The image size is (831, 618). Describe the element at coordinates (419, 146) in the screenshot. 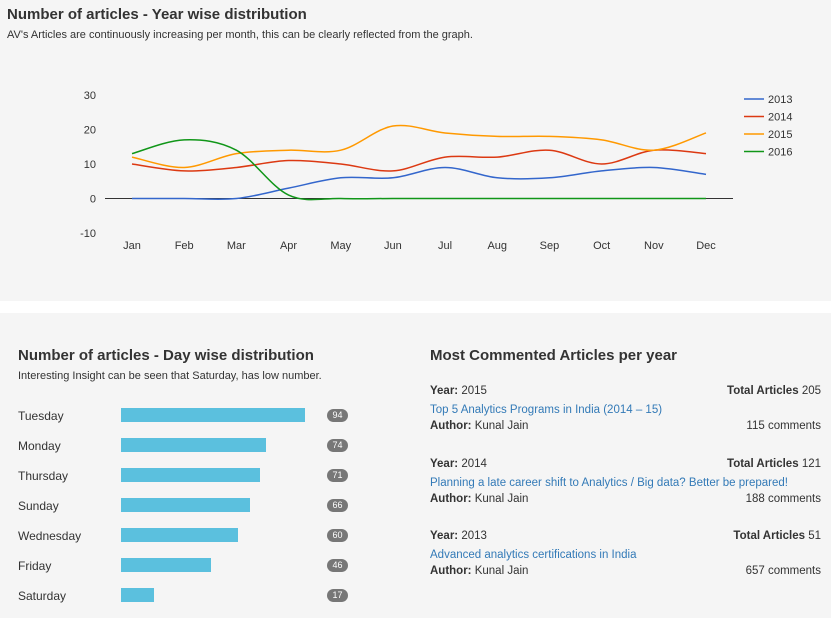

I see `series-line-2015` at that location.